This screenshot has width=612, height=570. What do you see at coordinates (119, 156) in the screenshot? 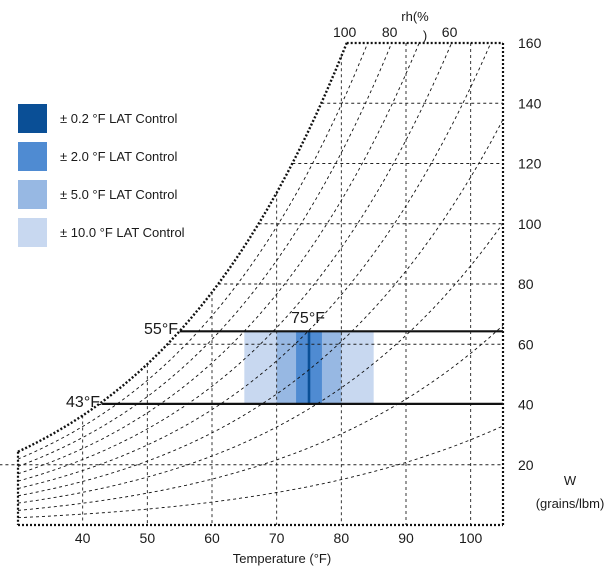
I see `legend-label: ± 2.0 °F LAT Control` at bounding box center [119, 156].